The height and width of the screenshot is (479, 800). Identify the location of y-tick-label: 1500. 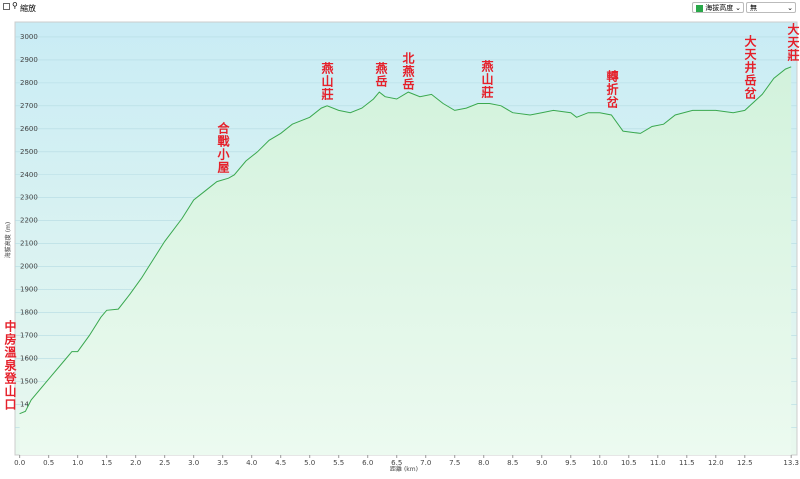
(29, 381).